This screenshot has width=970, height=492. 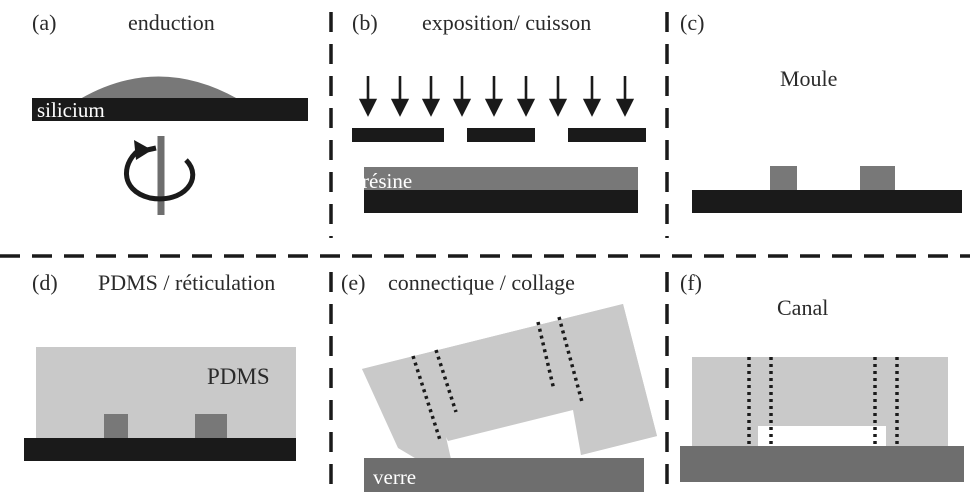 What do you see at coordinates (506, 22) in the screenshot?
I see `panel-b-title: exposition/ cuisson` at bounding box center [506, 22].